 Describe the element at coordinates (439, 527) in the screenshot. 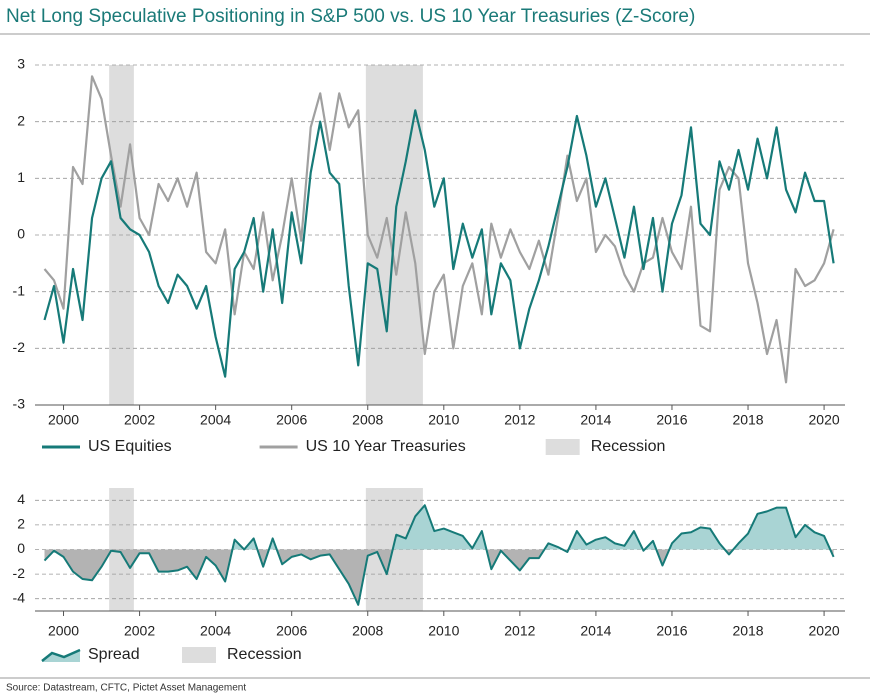

I see `area-positive` at that location.